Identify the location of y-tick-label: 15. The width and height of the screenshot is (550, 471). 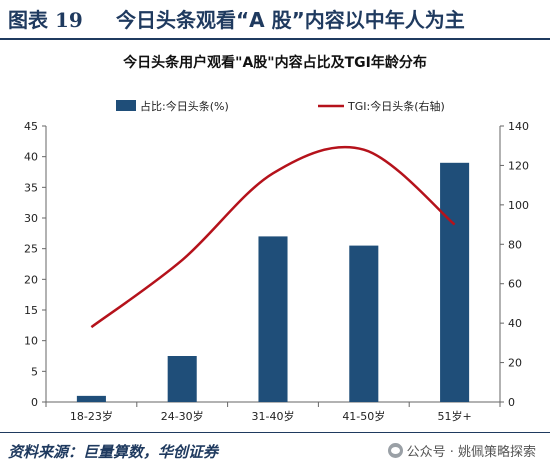
(31, 310).